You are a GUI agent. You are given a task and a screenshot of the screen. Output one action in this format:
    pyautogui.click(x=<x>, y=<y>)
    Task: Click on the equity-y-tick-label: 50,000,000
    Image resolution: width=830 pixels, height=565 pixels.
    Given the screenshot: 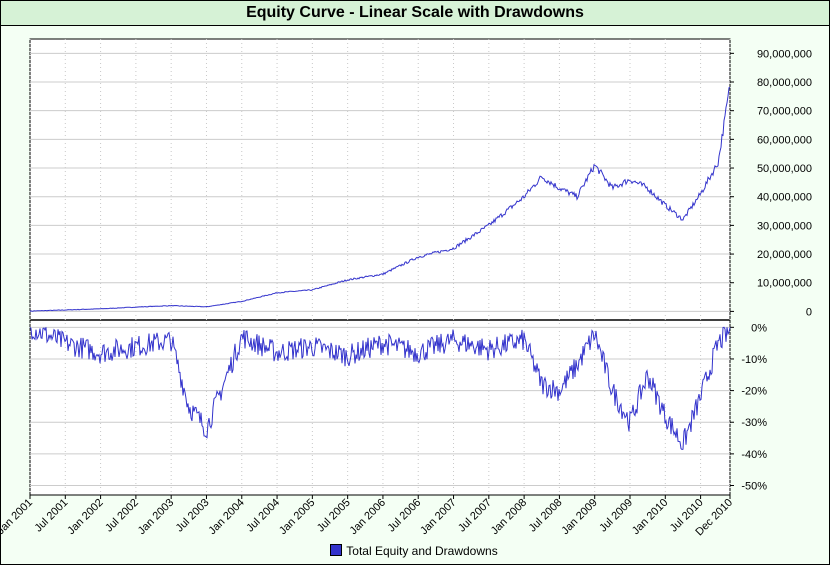 What is the action you would take?
    pyautogui.click(x=784, y=169)
    